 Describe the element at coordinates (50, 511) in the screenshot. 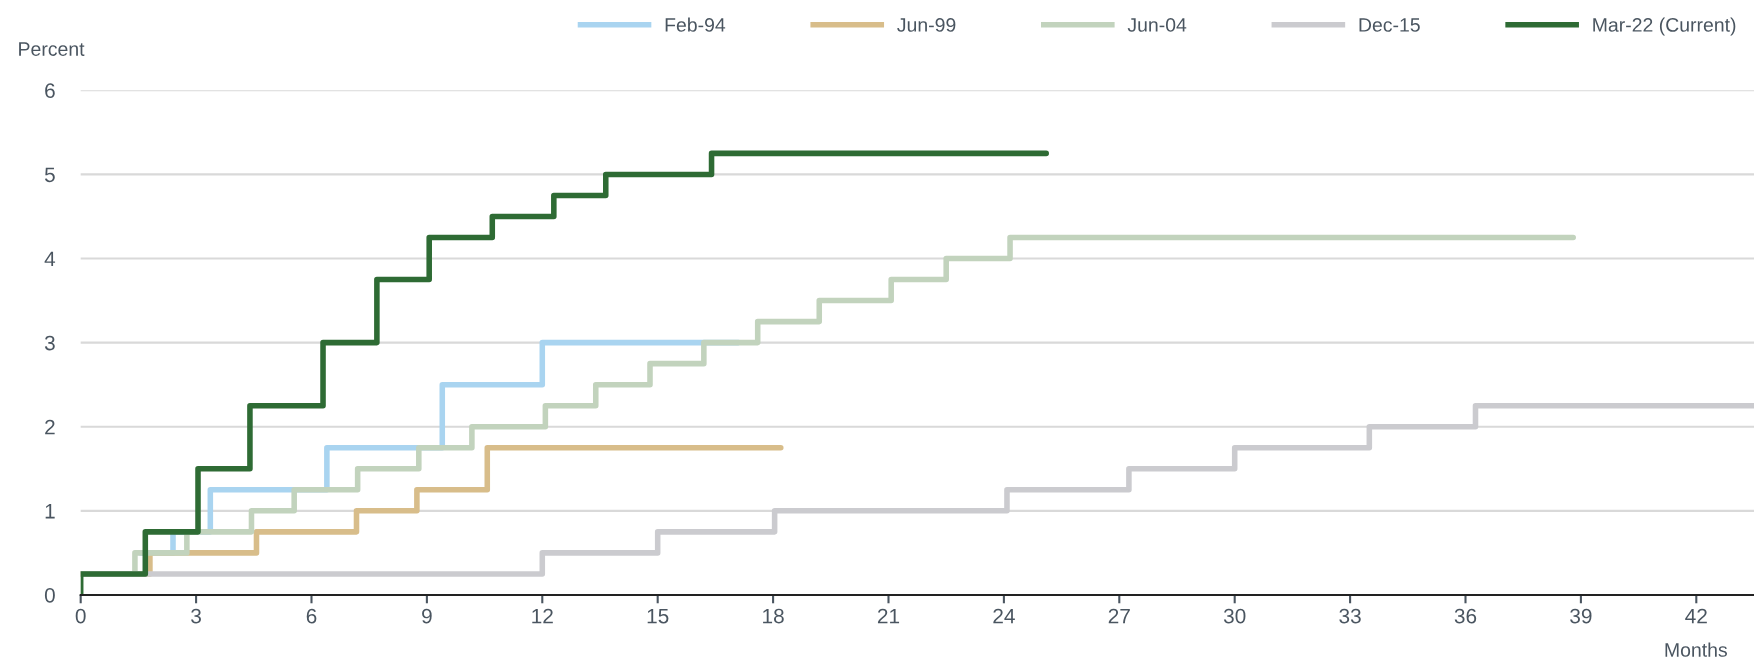

I see `y-tick-label: 1` at that location.